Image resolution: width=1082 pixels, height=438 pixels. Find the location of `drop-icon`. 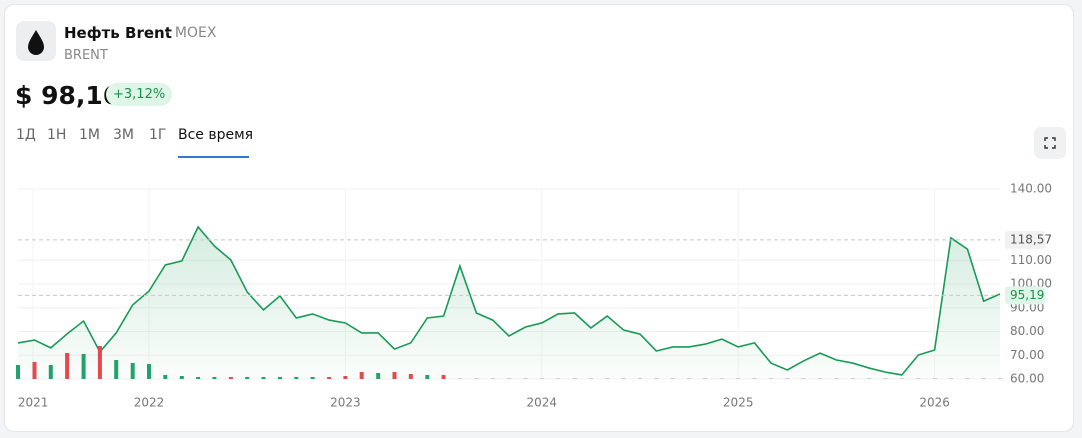

drop-icon is located at coordinates (36, 42).